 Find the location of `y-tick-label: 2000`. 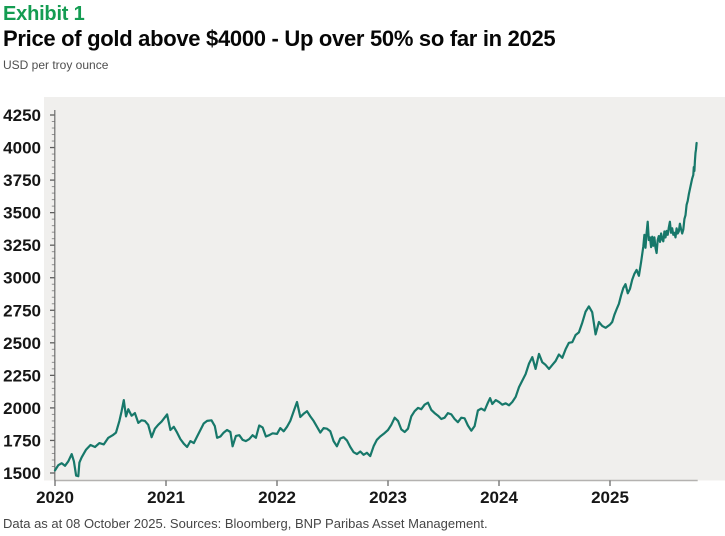

y-tick-label: 2000 is located at coordinates (22, 408).